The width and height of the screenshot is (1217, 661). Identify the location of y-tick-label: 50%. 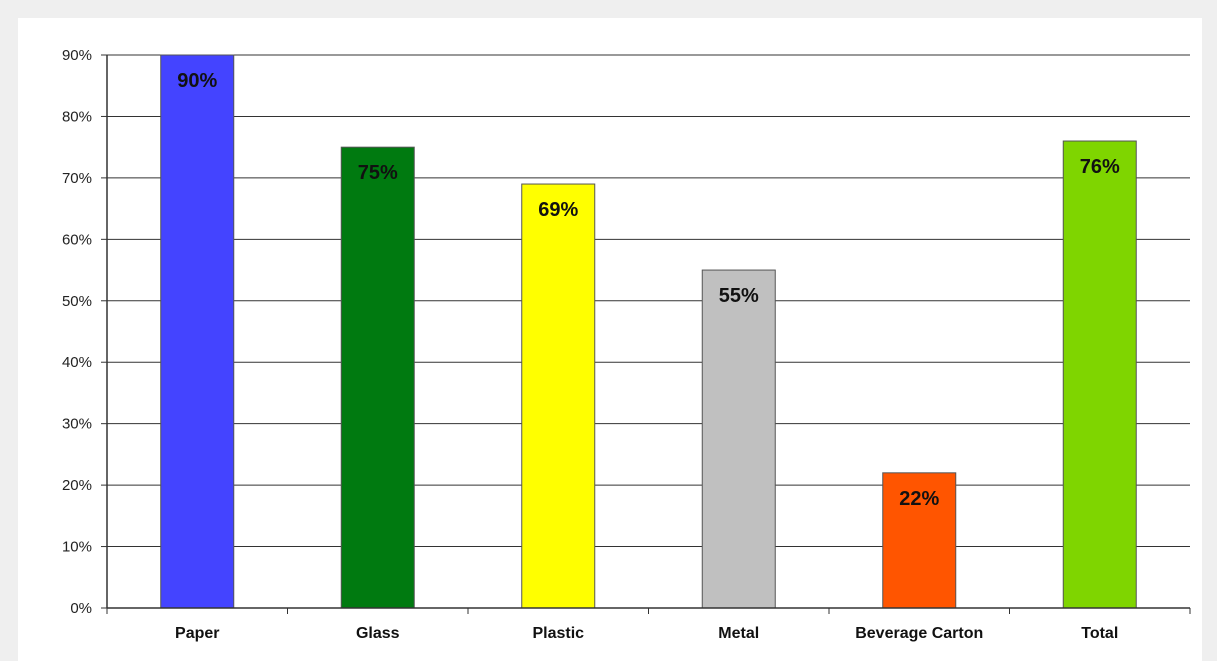
(77, 301).